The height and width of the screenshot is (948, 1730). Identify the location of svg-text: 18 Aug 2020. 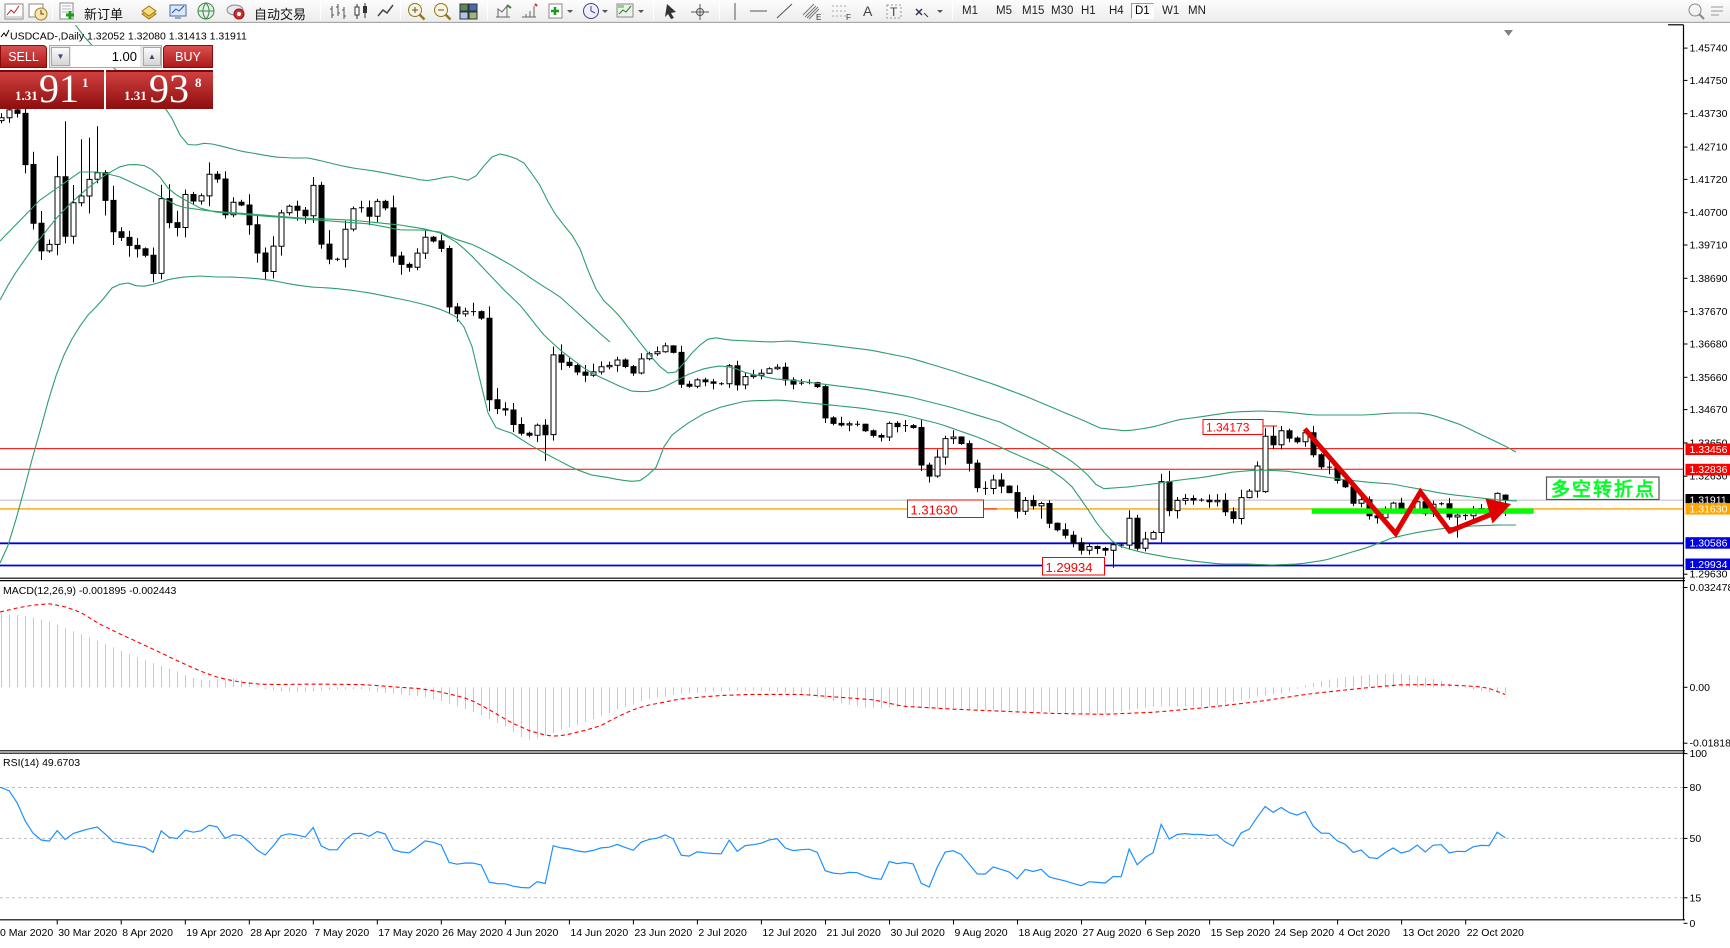
(1048, 933).